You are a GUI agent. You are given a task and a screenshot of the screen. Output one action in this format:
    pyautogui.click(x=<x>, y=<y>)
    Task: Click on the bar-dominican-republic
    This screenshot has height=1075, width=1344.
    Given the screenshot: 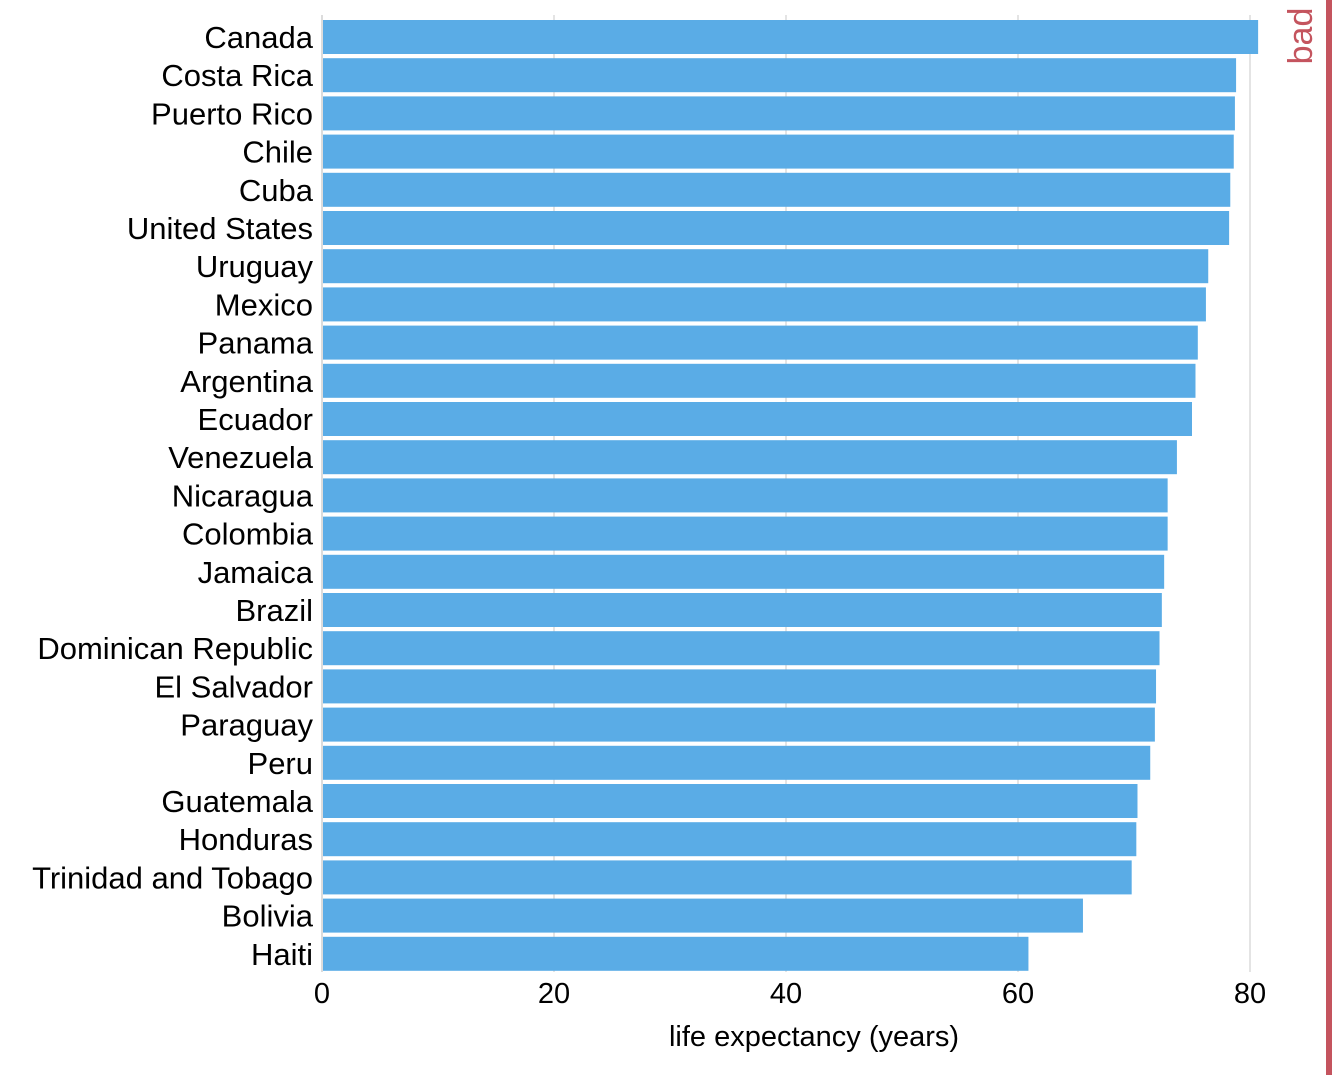 What is the action you would take?
    pyautogui.click(x=741, y=648)
    